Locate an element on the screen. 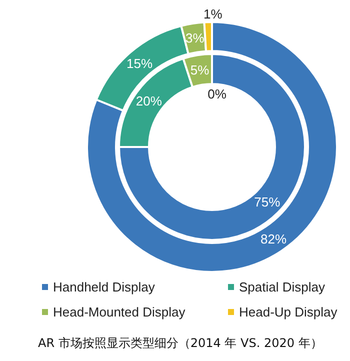 This screenshot has height=361, width=350. data-label: 3% is located at coordinates (195, 38).